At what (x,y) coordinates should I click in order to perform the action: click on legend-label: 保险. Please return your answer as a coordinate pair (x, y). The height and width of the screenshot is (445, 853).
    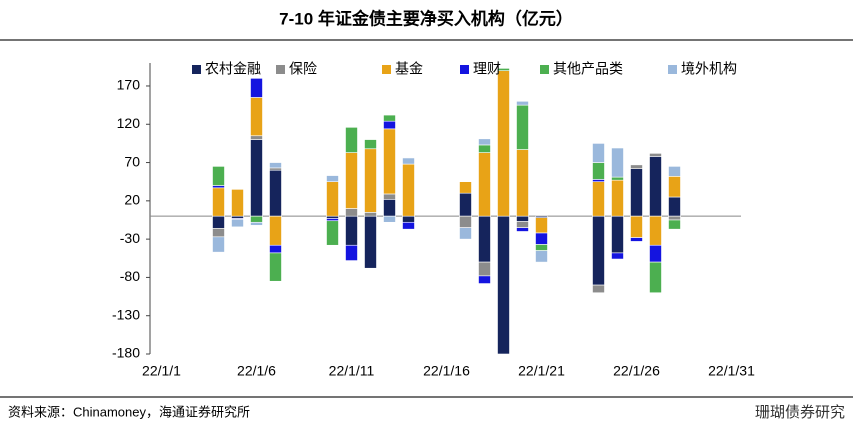
    Looking at the image, I should click on (303, 69).